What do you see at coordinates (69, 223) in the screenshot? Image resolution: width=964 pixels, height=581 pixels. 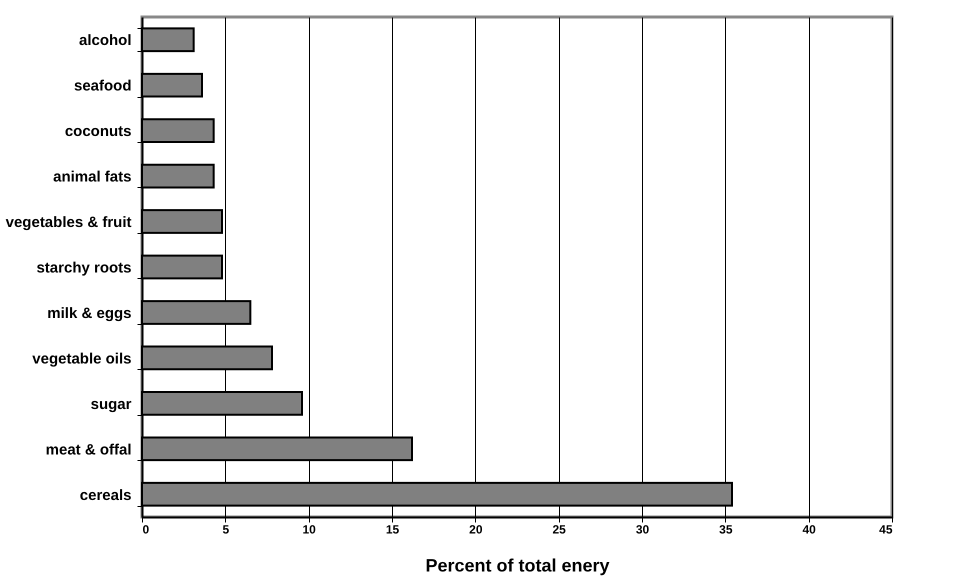 I see `y-tick-label: vegetables & fruit` at bounding box center [69, 223].